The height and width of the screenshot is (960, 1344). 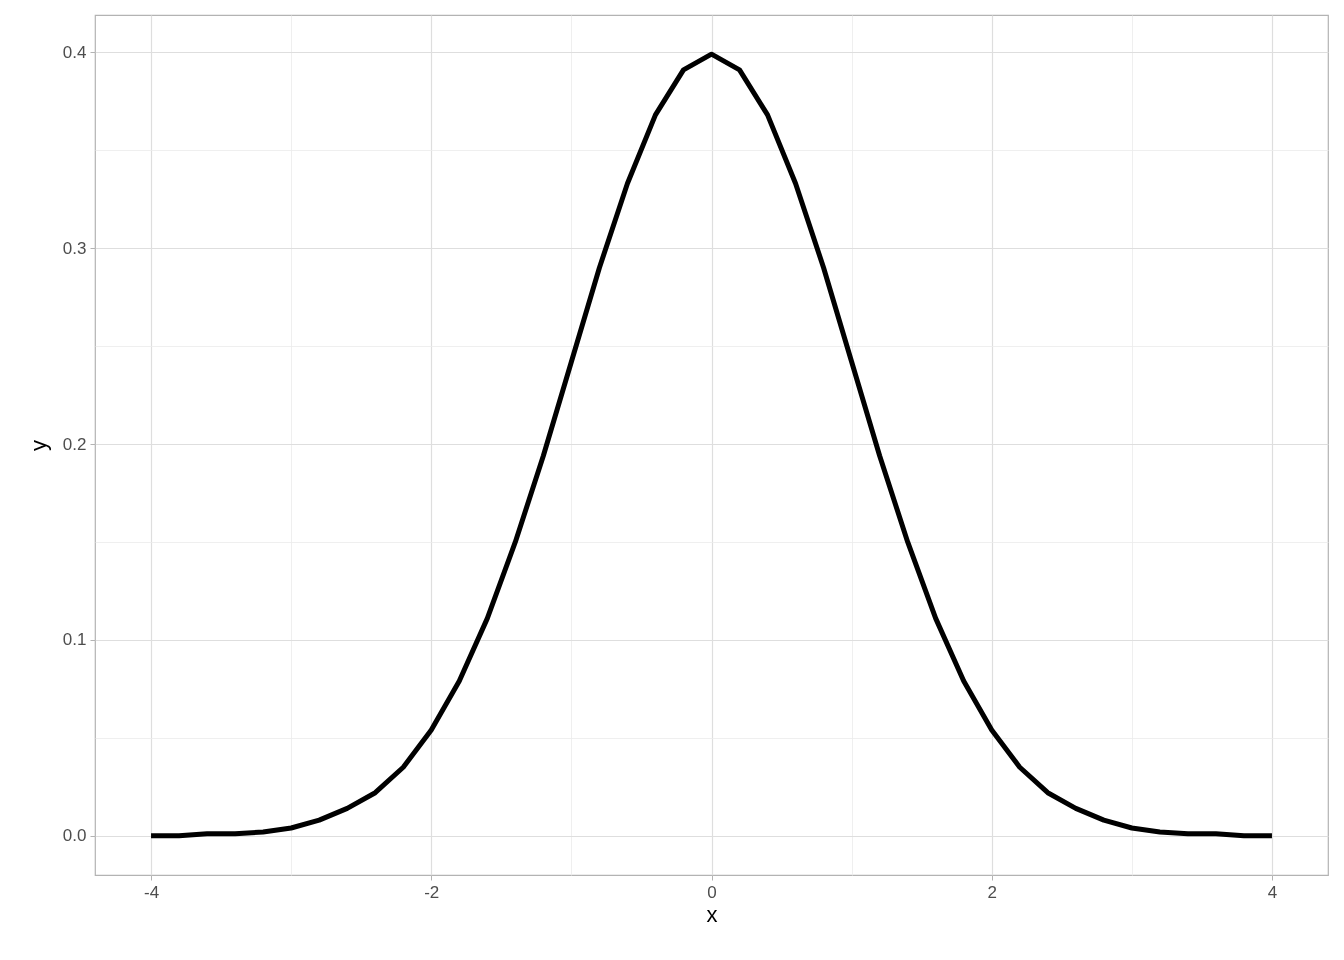 I want to click on x-tick-label: 0, so click(x=712, y=892).